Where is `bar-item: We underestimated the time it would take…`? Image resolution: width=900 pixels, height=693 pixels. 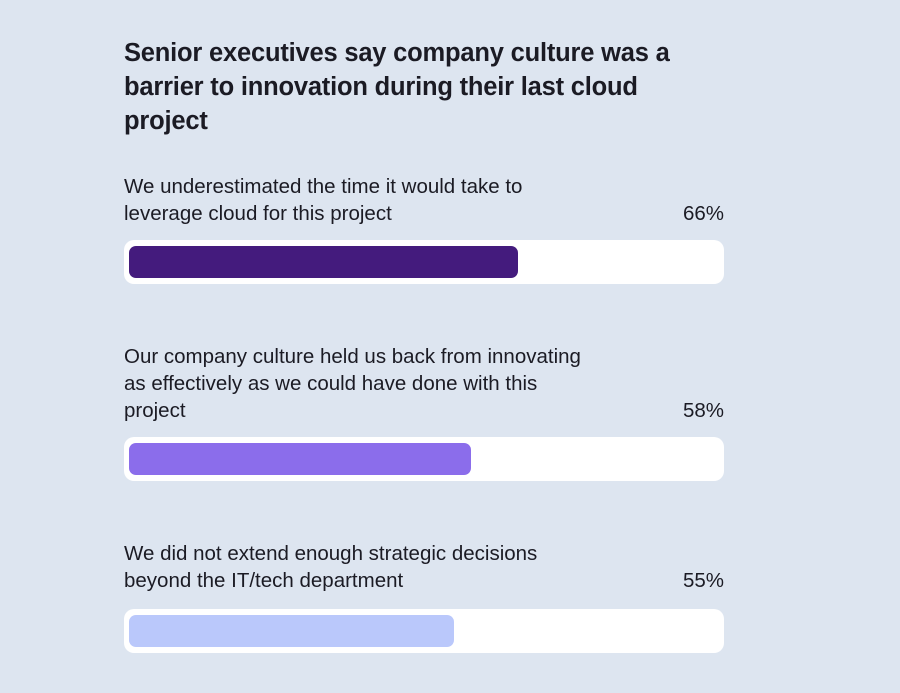 bar-item: We underestimated the time it would take… is located at coordinates (424, 199).